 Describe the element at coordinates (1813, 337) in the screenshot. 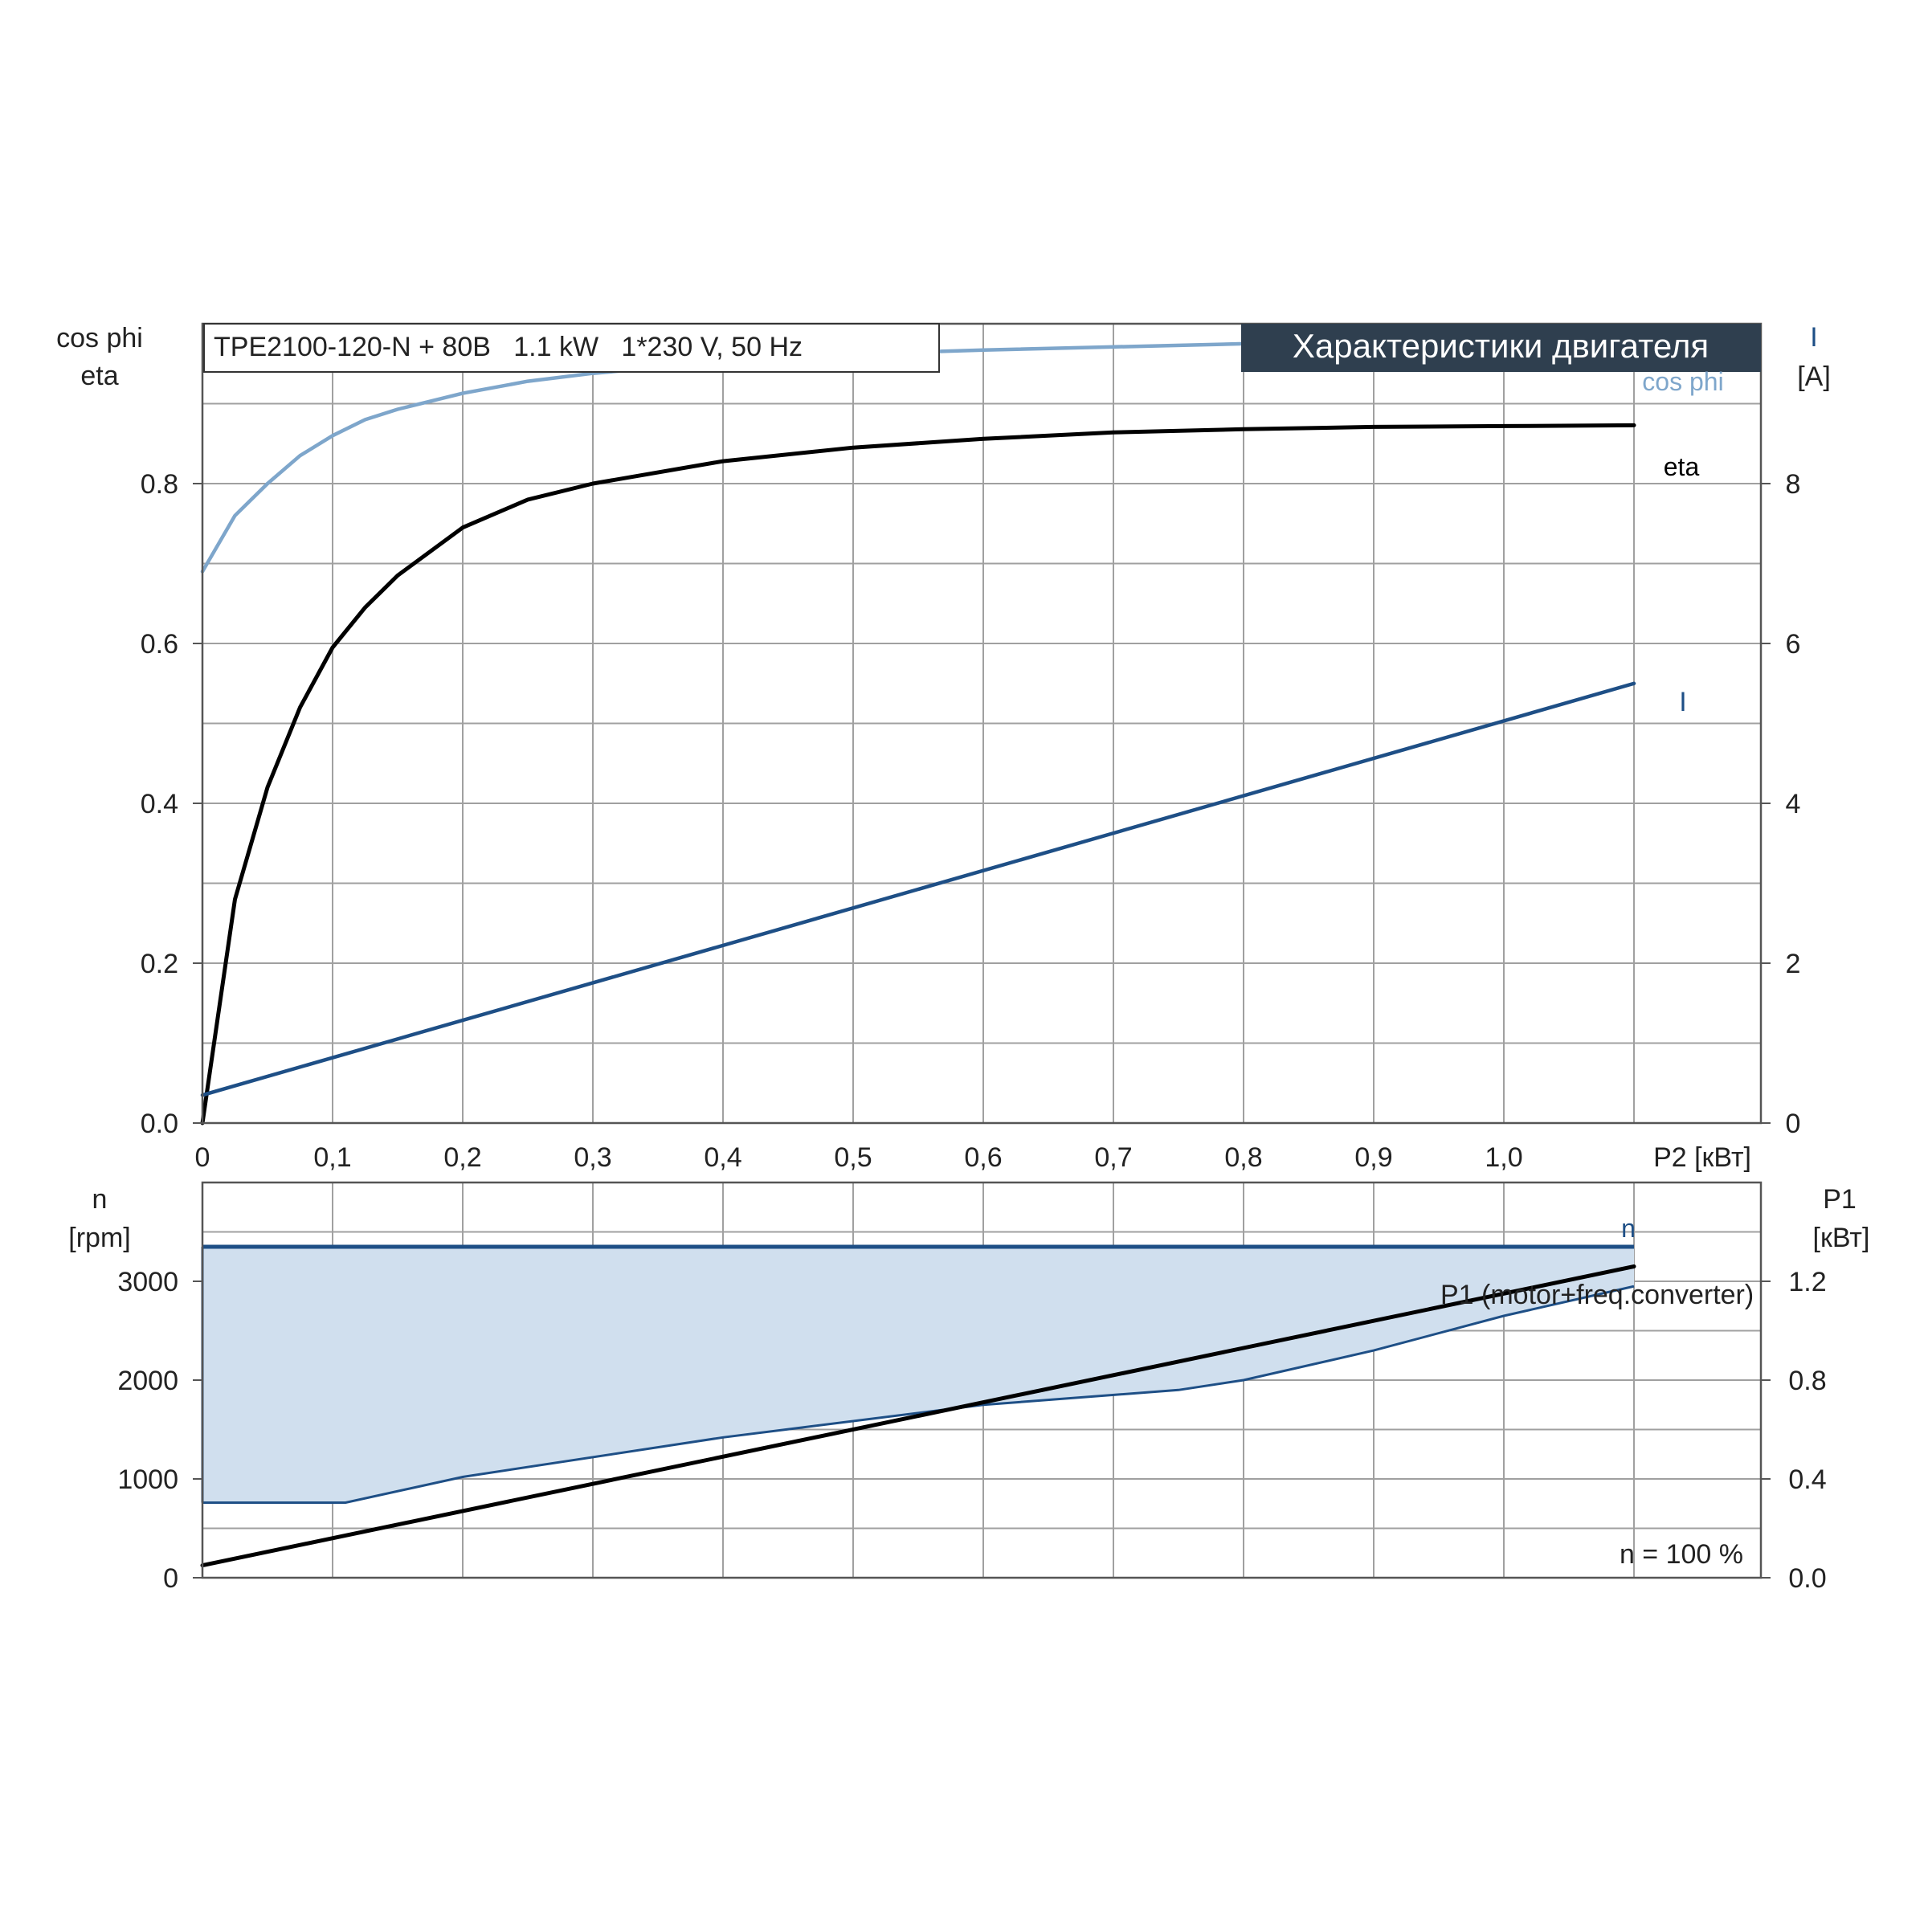

I see `upper-y-right-label-1: I` at that location.